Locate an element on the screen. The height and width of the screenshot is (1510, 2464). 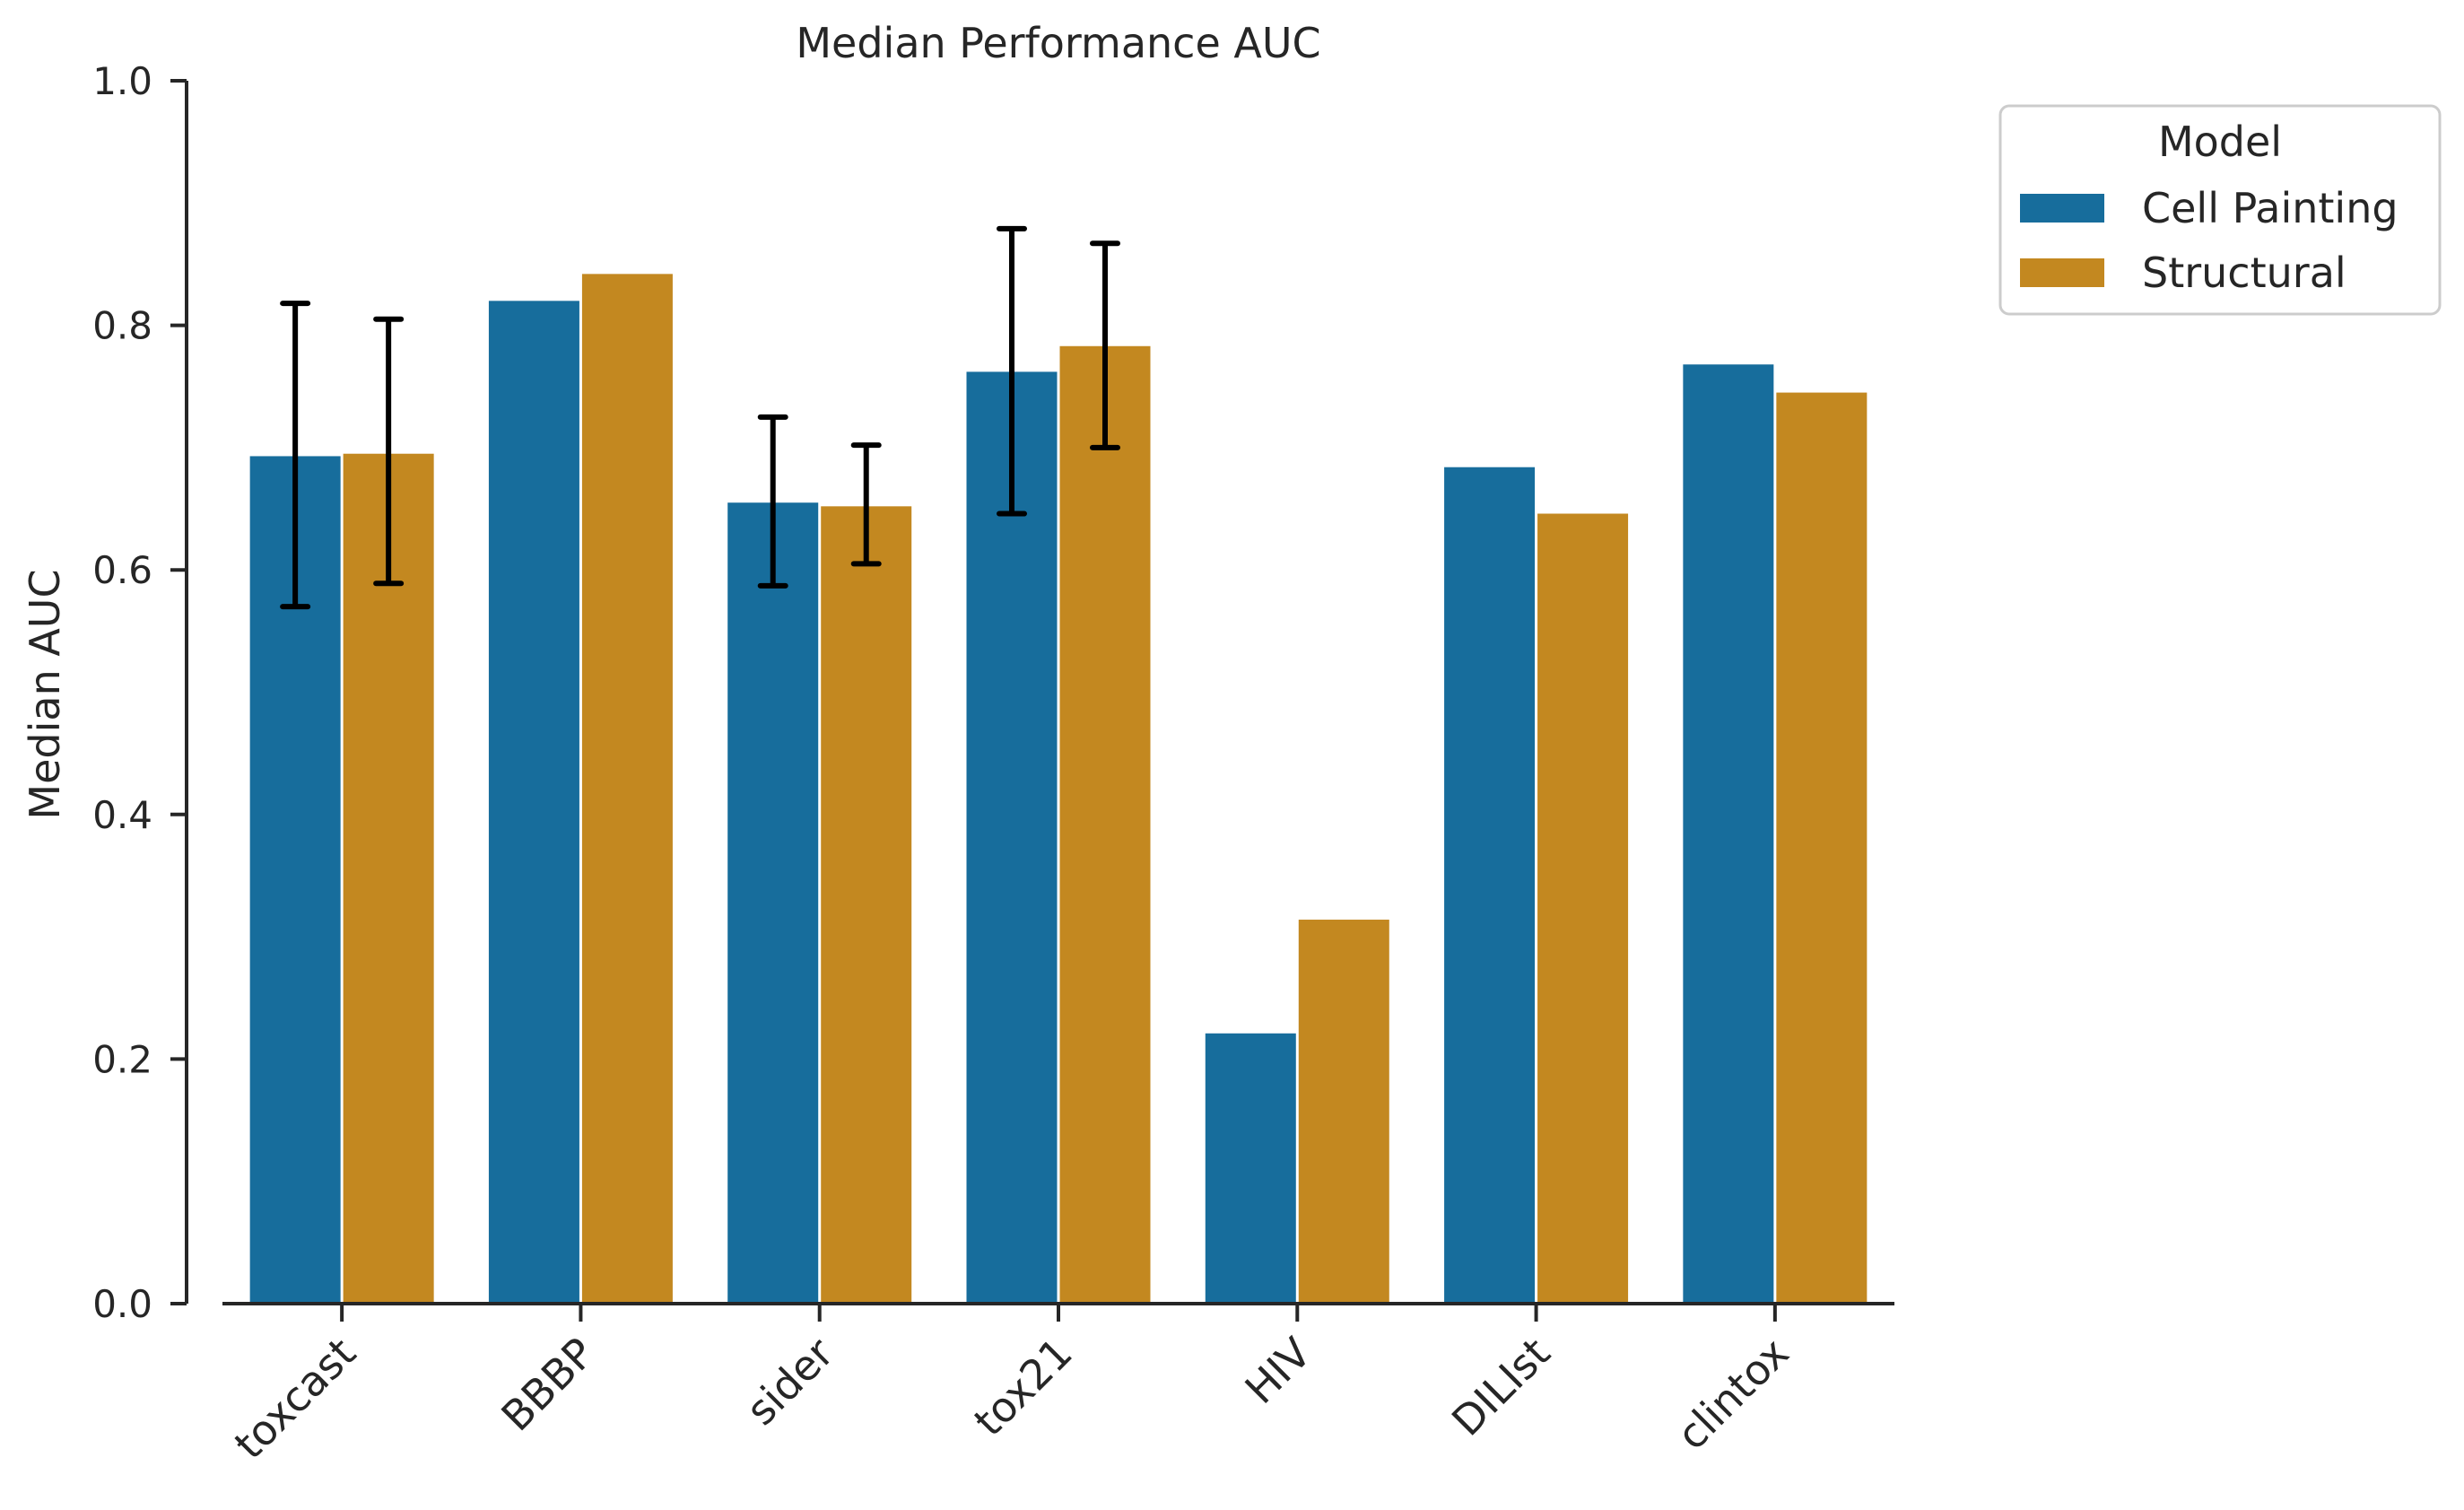
x-tick-label-sider: sider is located at coordinates (789, 1382).